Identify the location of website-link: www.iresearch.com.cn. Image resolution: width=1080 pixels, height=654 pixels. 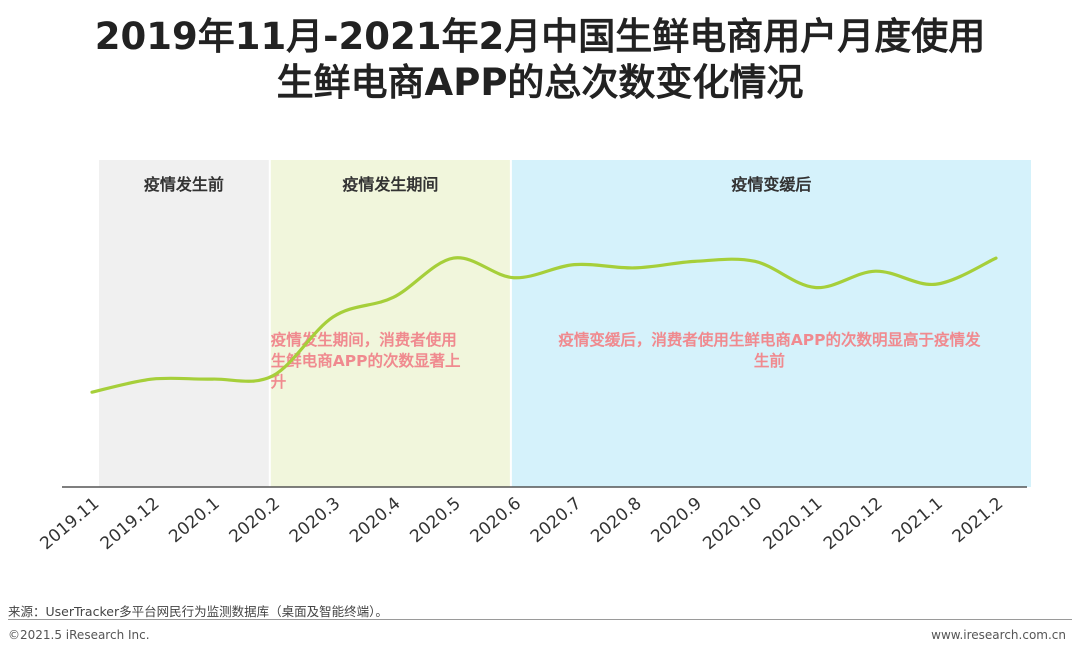
(998, 635).